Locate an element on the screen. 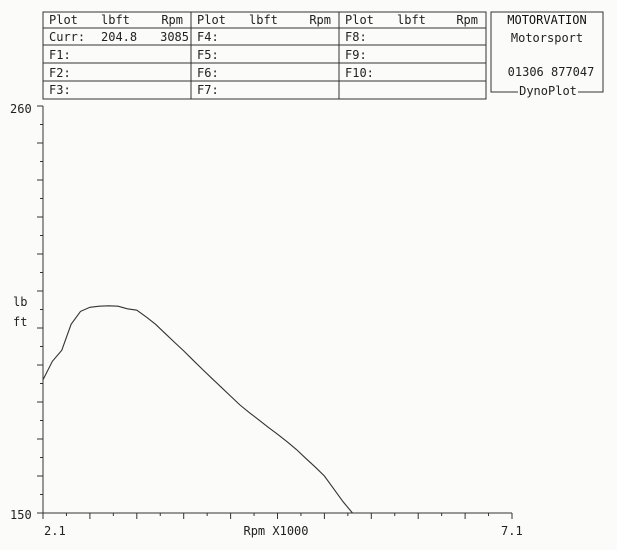  y-tick-label-max: 260 is located at coordinates (21, 109).